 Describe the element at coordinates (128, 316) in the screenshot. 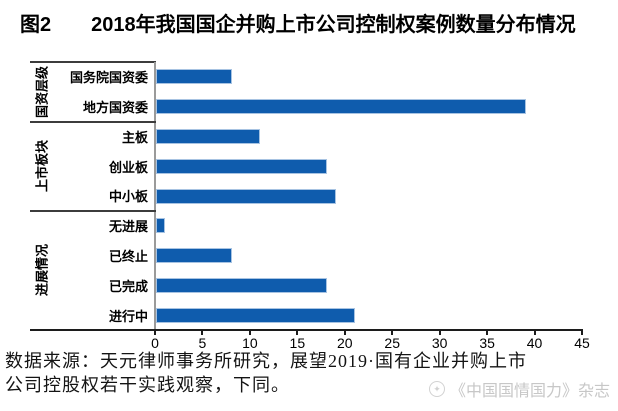

I see `category-label: 进行中` at that location.